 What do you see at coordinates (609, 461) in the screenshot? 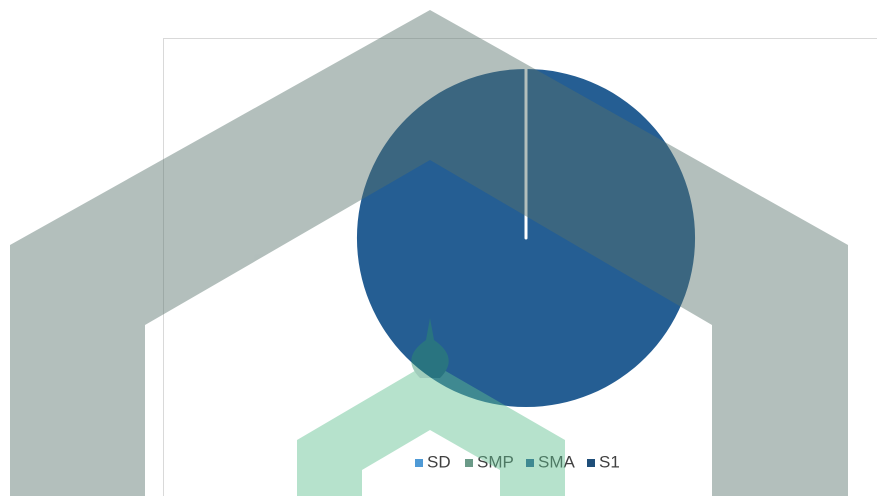
I see `legend-label: S1` at bounding box center [609, 461].